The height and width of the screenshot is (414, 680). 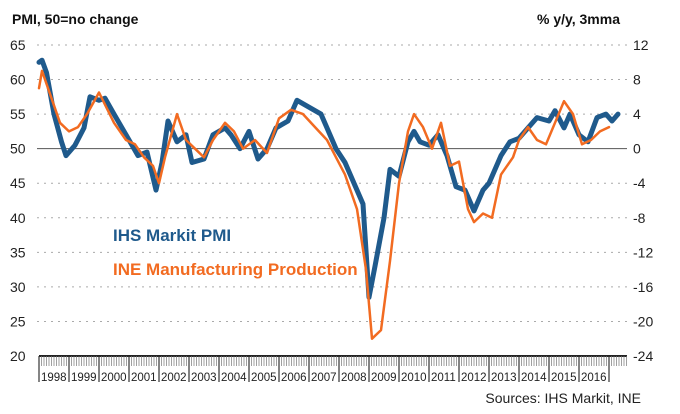 I want to click on x-tick-label: 2001, so click(x=144, y=378).